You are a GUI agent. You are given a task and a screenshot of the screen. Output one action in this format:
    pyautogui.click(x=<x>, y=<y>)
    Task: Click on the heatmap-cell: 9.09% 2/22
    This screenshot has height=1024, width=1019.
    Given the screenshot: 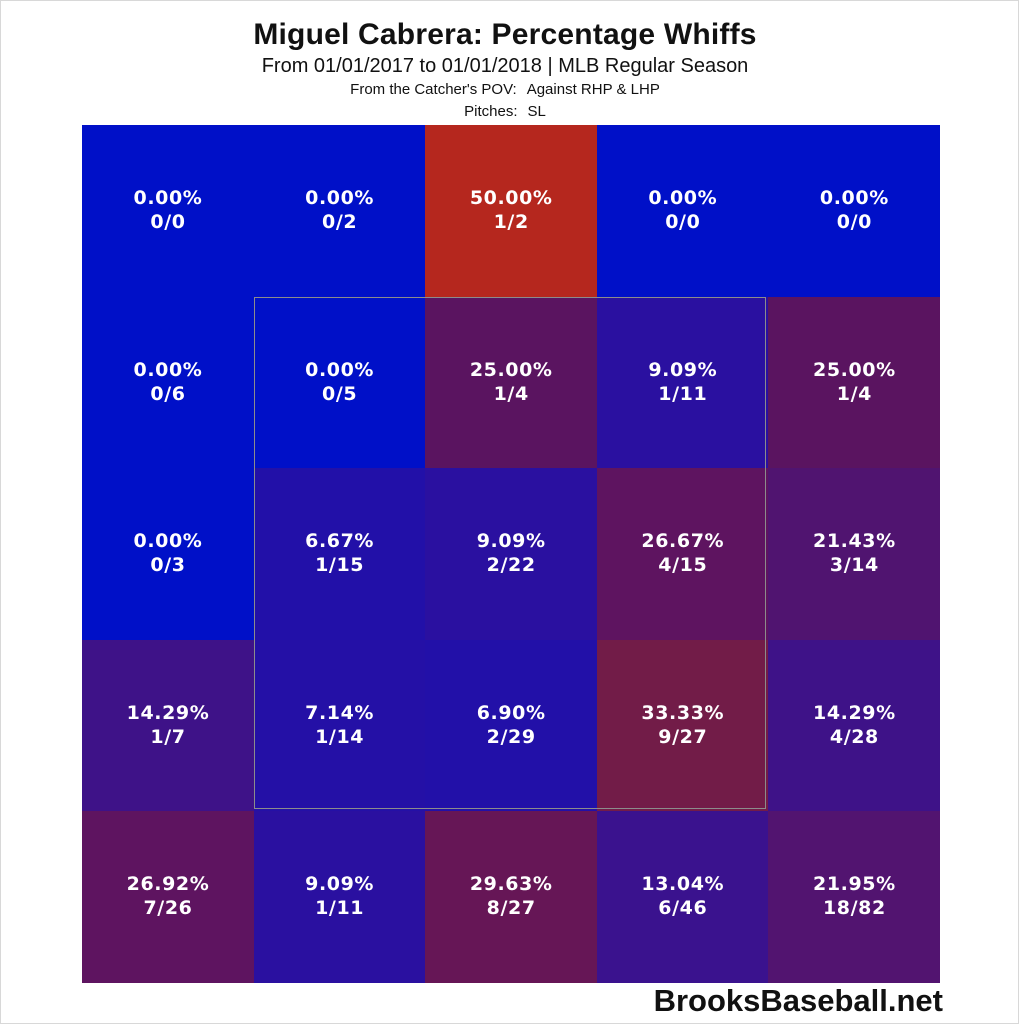 What is the action you would take?
    pyautogui.click(x=511, y=554)
    